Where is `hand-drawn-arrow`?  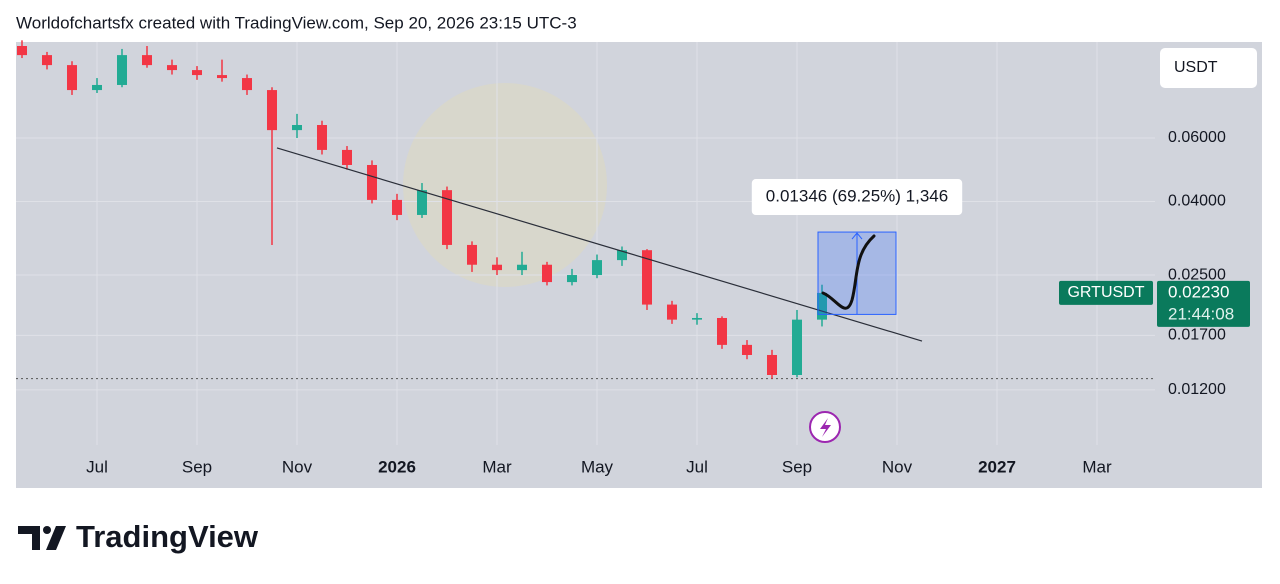 hand-drawn-arrow is located at coordinates (848, 272).